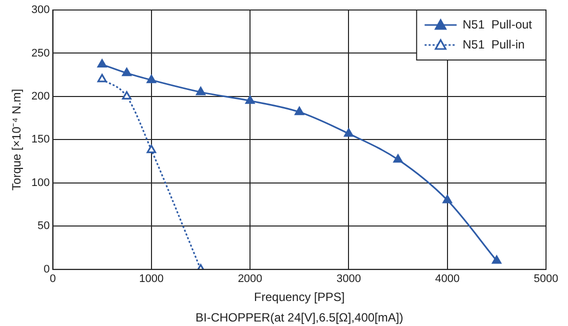 Image resolution: width=568 pixels, height=326 pixels. What do you see at coordinates (40, 96) in the screenshot?
I see `y-tick-label: 200` at bounding box center [40, 96].